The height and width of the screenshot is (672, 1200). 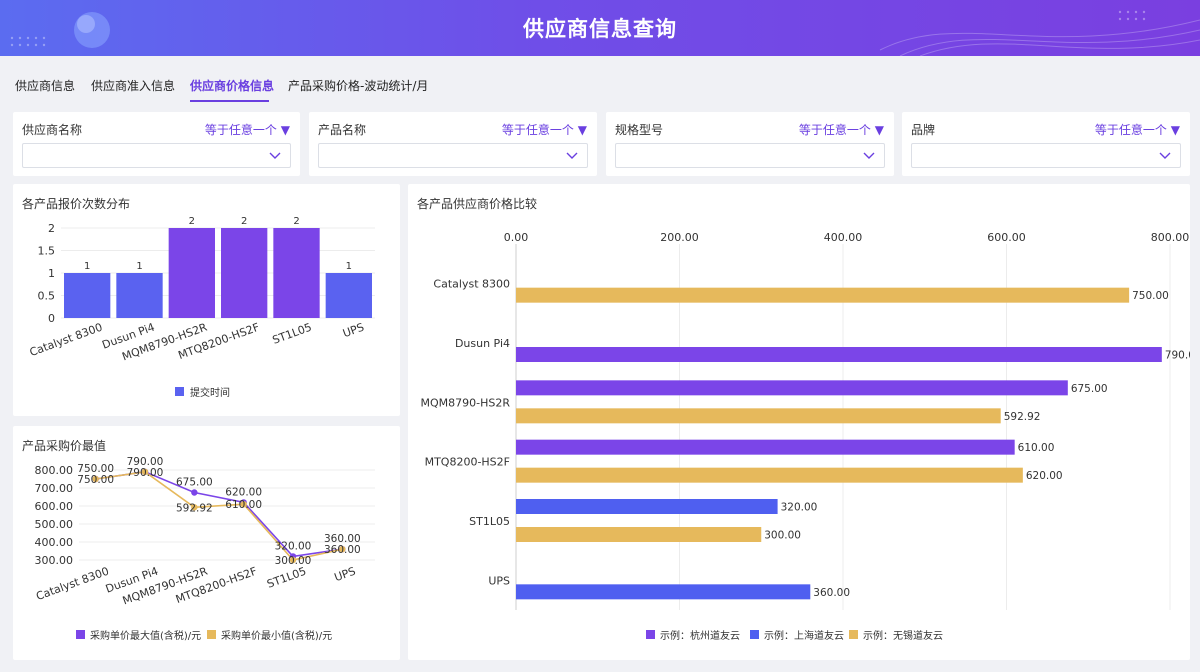 I want to click on tab-bar: 供应商信息 供应商准入信息 供应商价格信息 产品采购价格-波动统计/月, so click(x=600, y=79).